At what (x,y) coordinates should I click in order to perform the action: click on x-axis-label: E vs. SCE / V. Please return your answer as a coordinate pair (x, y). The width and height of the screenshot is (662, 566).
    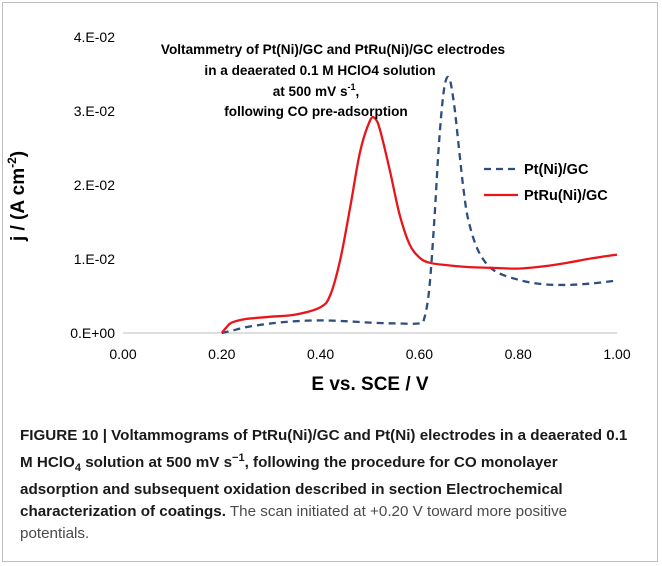
    Looking at the image, I should click on (370, 384).